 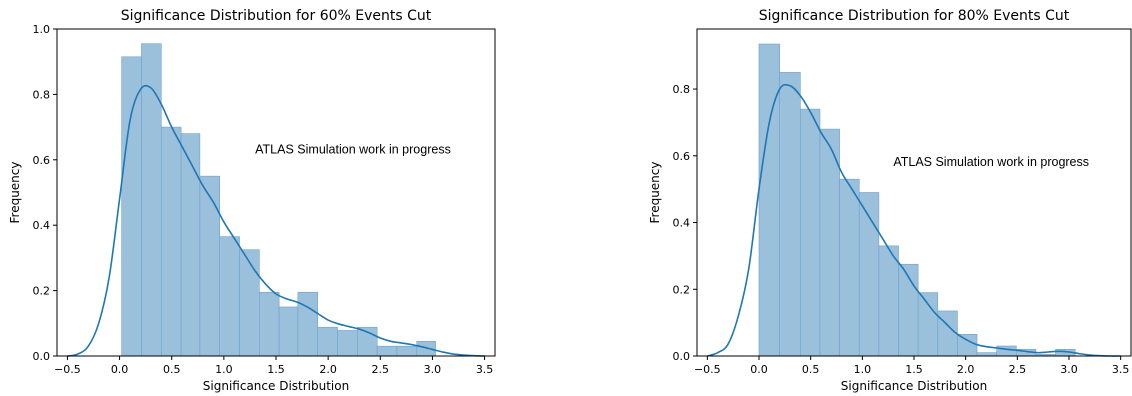 What do you see at coordinates (42, 29) in the screenshot?
I see `y-tick-label: 1.0` at bounding box center [42, 29].